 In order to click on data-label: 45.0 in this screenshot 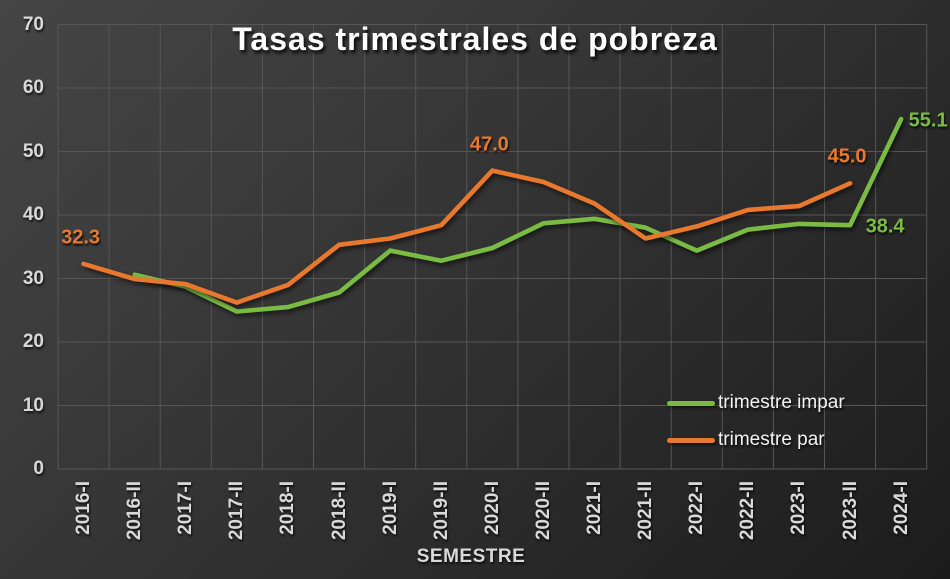, I will do `click(847, 156)`.